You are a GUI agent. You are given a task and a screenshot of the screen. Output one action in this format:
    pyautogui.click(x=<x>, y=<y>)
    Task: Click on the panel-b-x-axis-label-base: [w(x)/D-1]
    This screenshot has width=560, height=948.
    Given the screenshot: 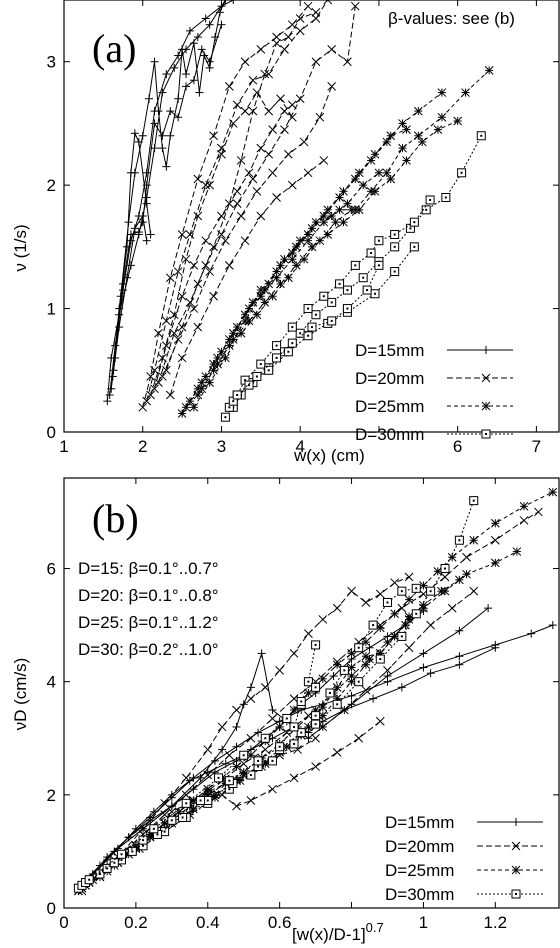 What is the action you would take?
    pyautogui.click(x=329, y=934)
    